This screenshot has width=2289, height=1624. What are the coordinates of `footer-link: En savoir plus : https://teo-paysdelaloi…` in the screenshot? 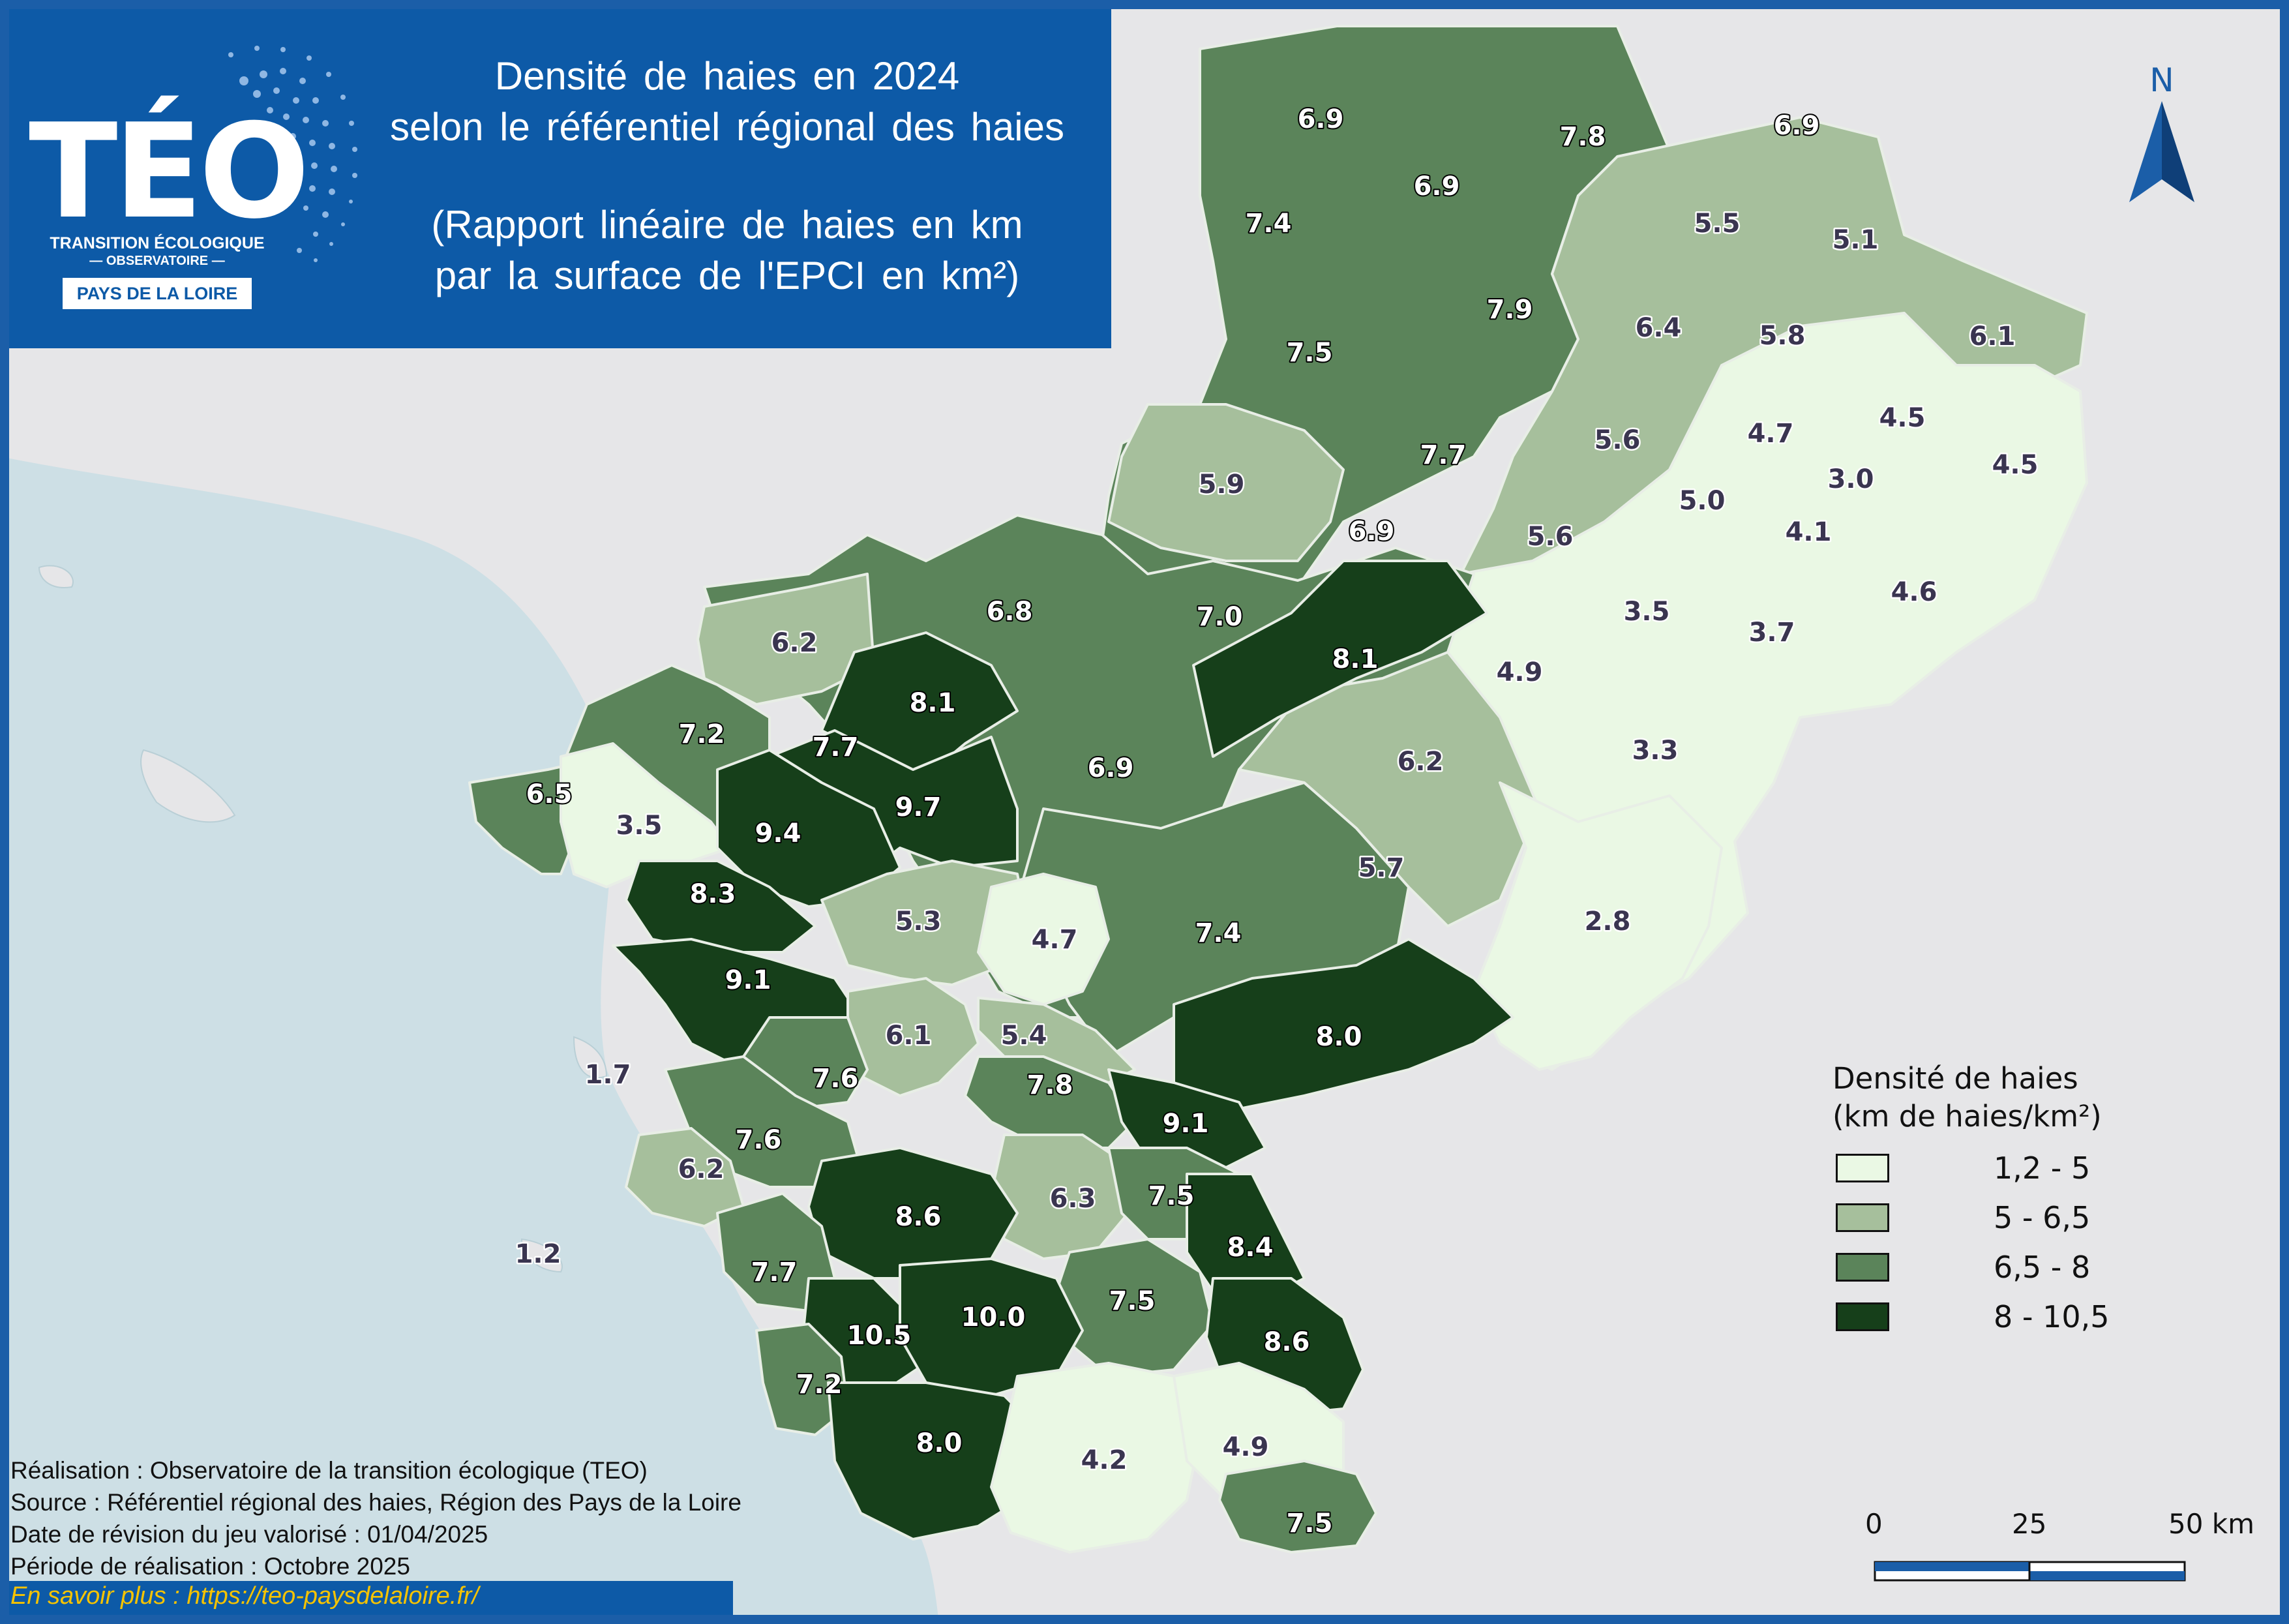 It's located at (244, 1596).